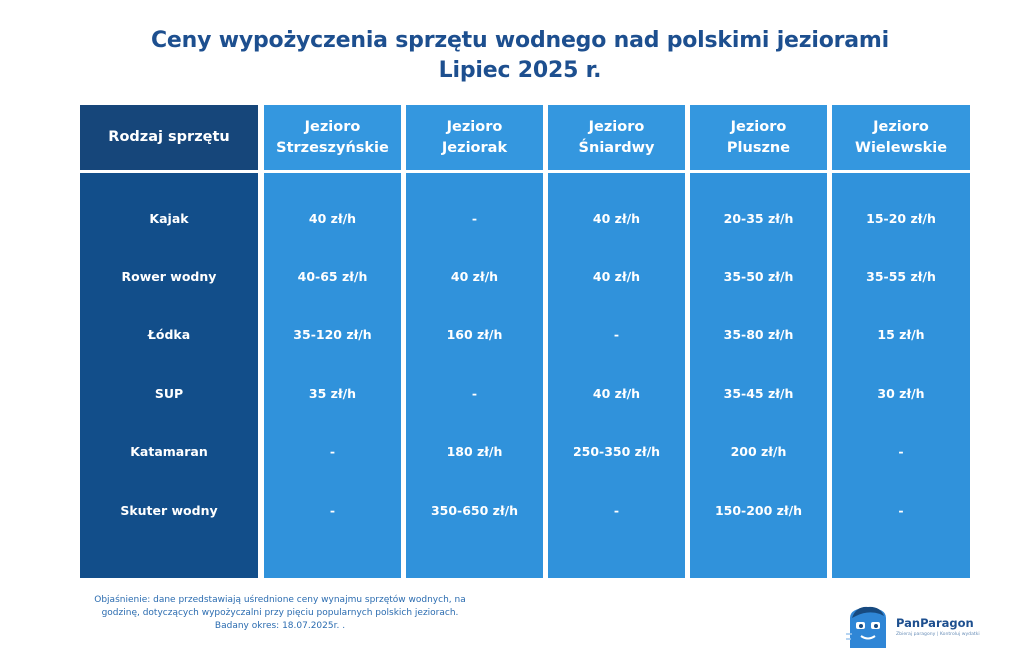  I want to click on header-lake-line2: Wielewskie, so click(901, 147).